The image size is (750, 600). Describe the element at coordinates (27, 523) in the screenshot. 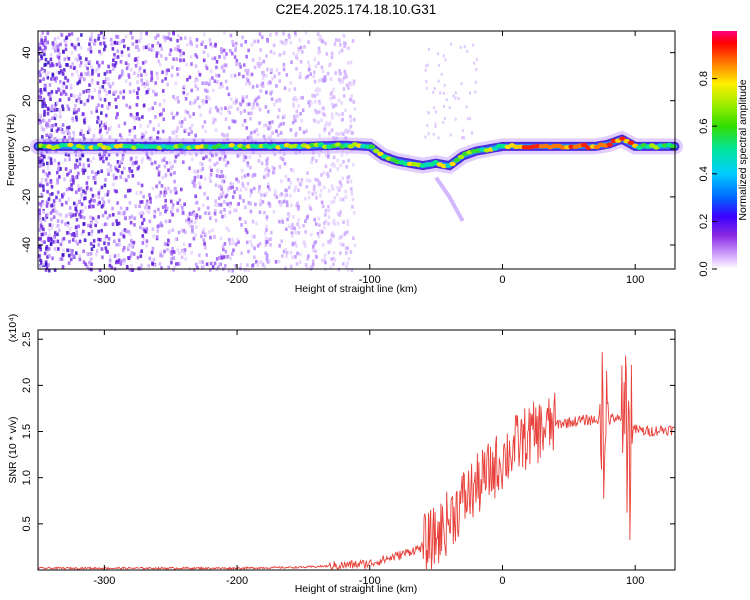

I see `y-tick-label: 0.5` at that location.